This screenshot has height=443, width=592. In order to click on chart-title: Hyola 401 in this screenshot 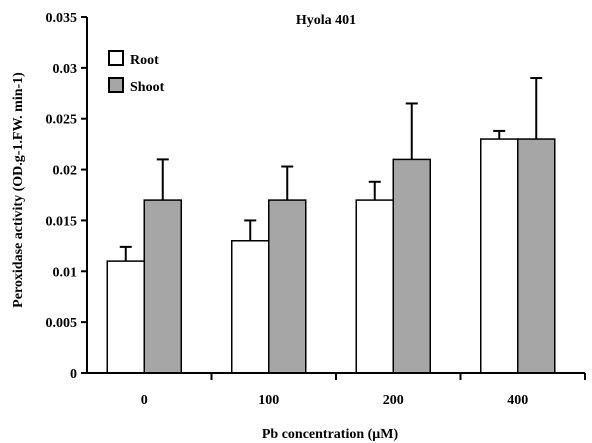, I will do `click(326, 20)`.